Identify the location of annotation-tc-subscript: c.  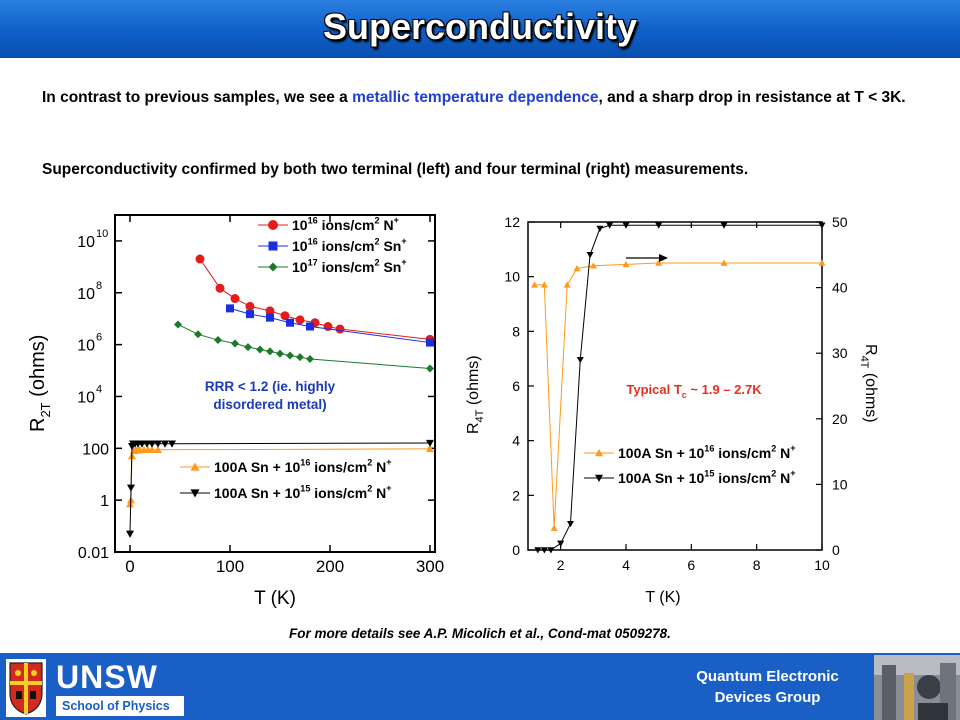
(684, 395).